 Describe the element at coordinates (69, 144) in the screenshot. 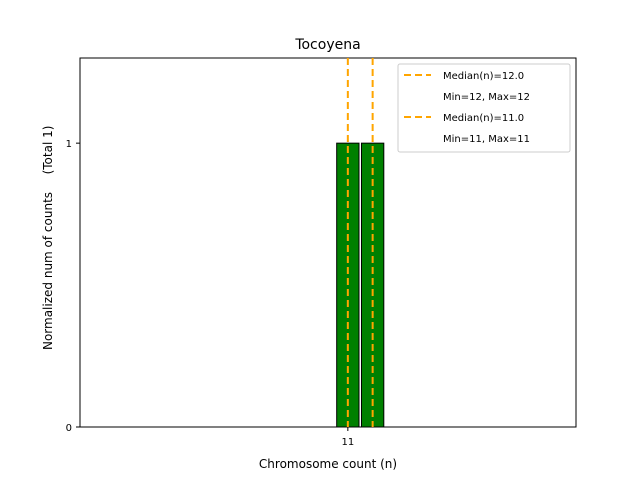

I see `y-tick-label-1: 1` at that location.